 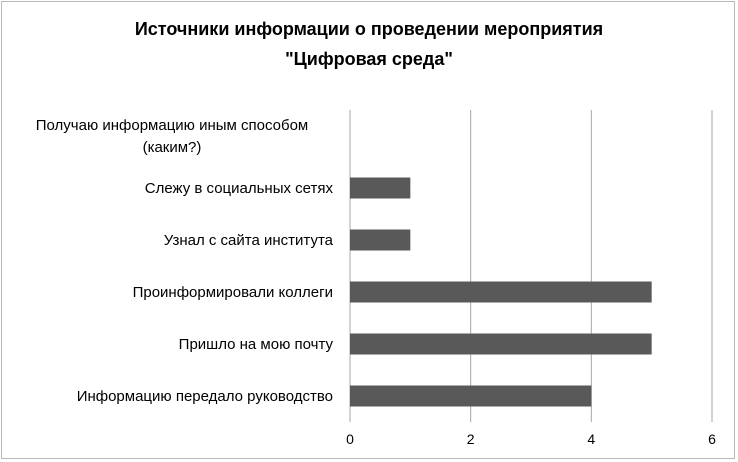 I want to click on x-tick-label-0: 0, so click(x=350, y=439).